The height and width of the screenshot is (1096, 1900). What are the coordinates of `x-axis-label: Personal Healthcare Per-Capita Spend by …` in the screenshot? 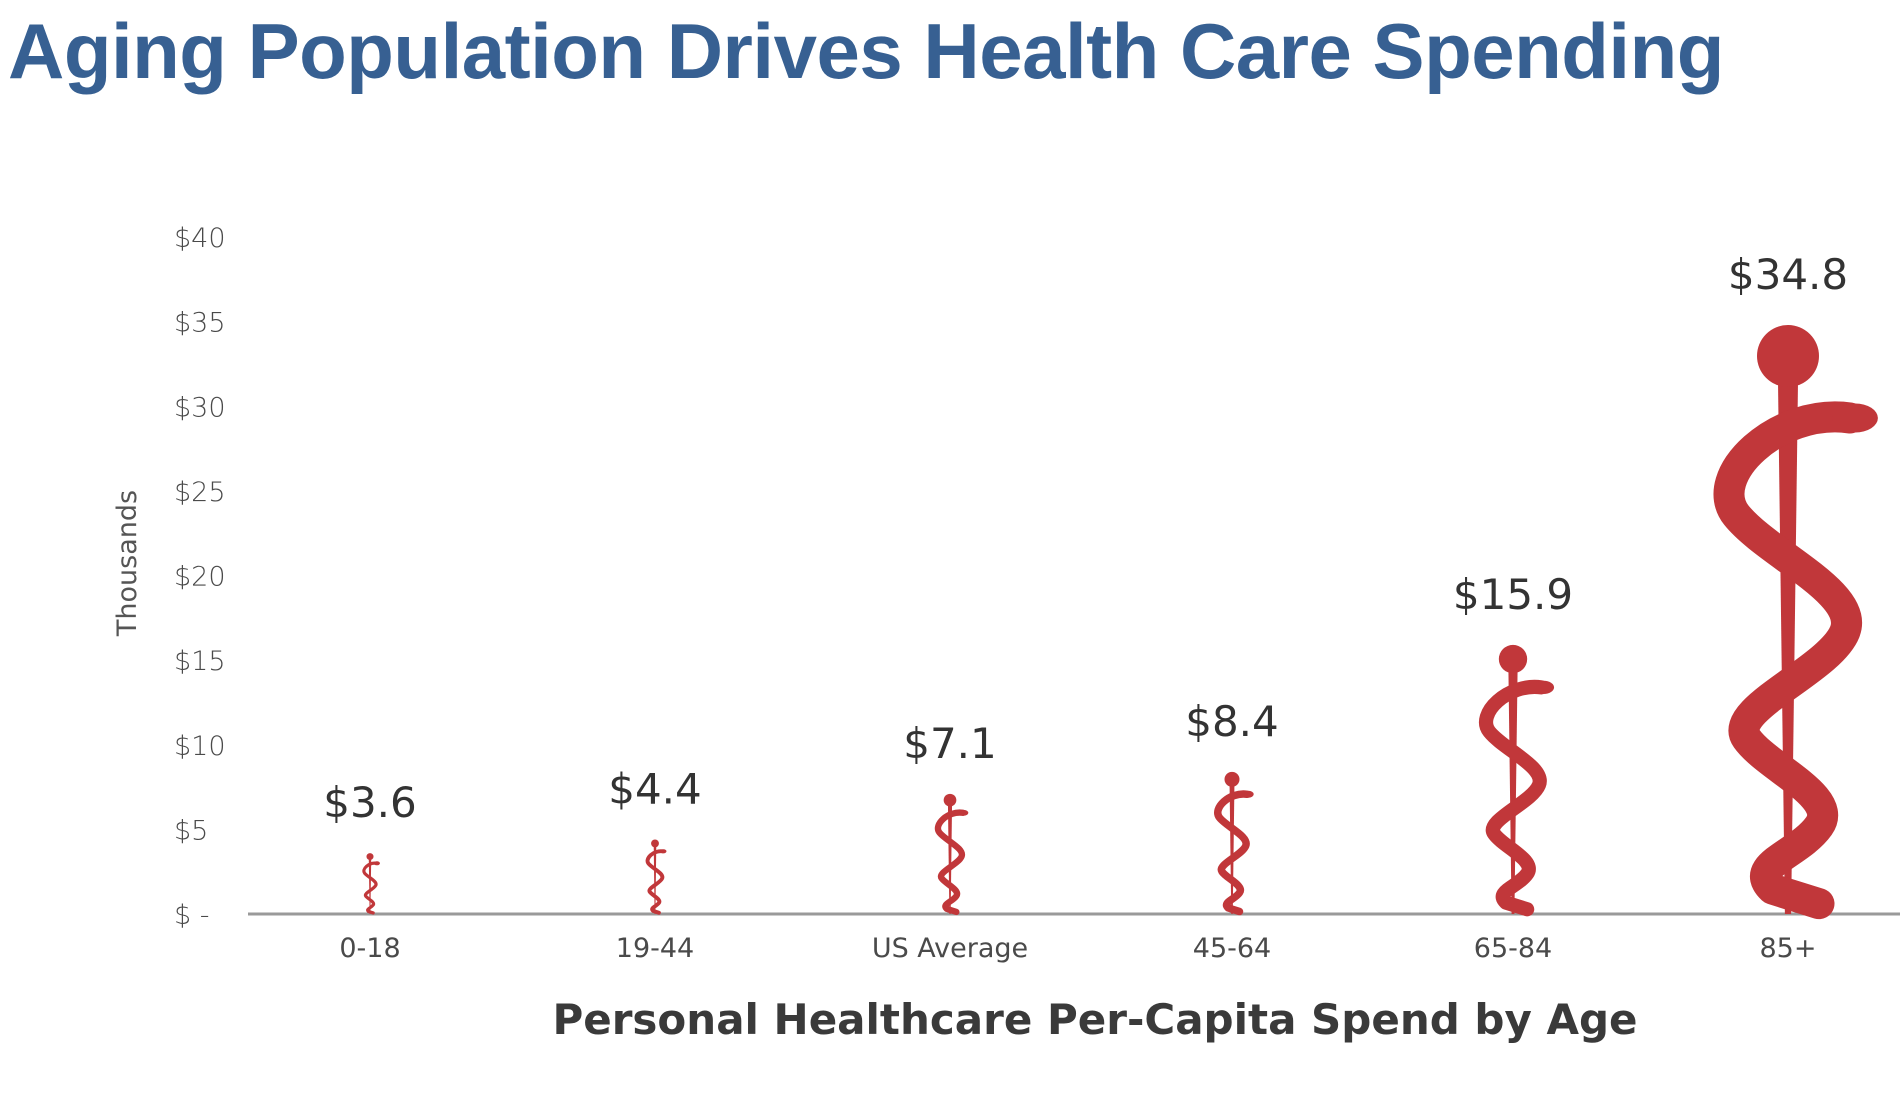 It's located at (1094, 1019).